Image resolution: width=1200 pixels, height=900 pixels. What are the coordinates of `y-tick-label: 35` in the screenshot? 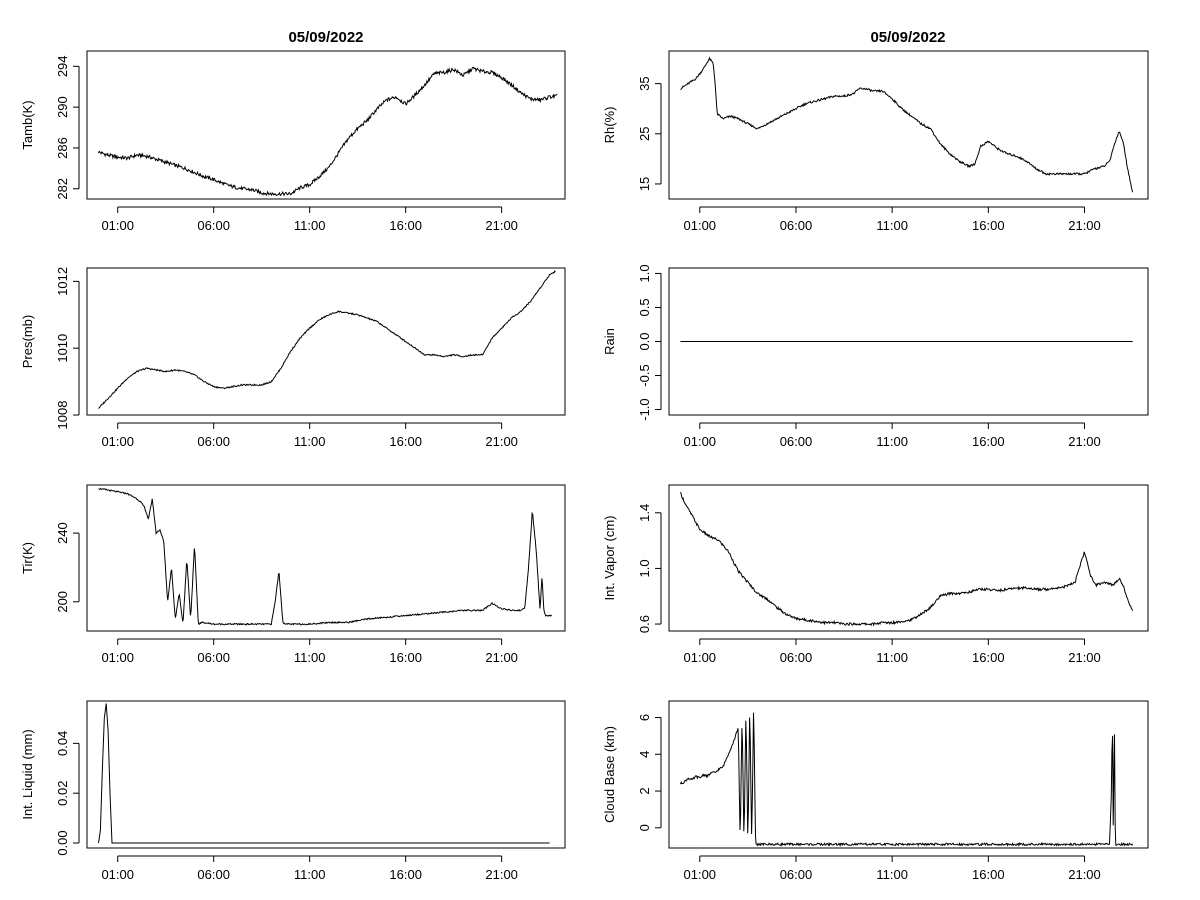 It's located at (644, 83).